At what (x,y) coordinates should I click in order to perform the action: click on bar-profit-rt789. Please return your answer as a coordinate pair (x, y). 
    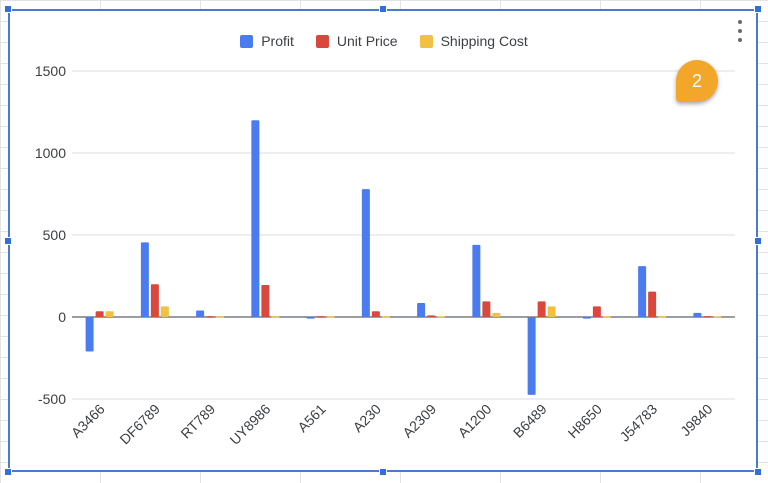
    Looking at the image, I should click on (200, 313).